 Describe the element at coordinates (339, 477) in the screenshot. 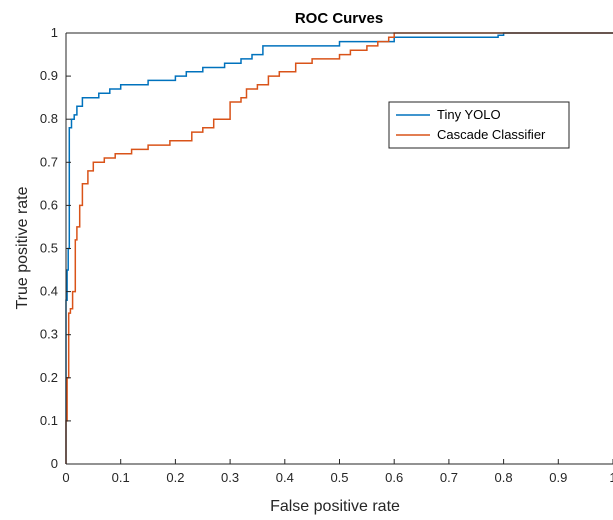

I see `x-tick-label: 0.5` at that location.